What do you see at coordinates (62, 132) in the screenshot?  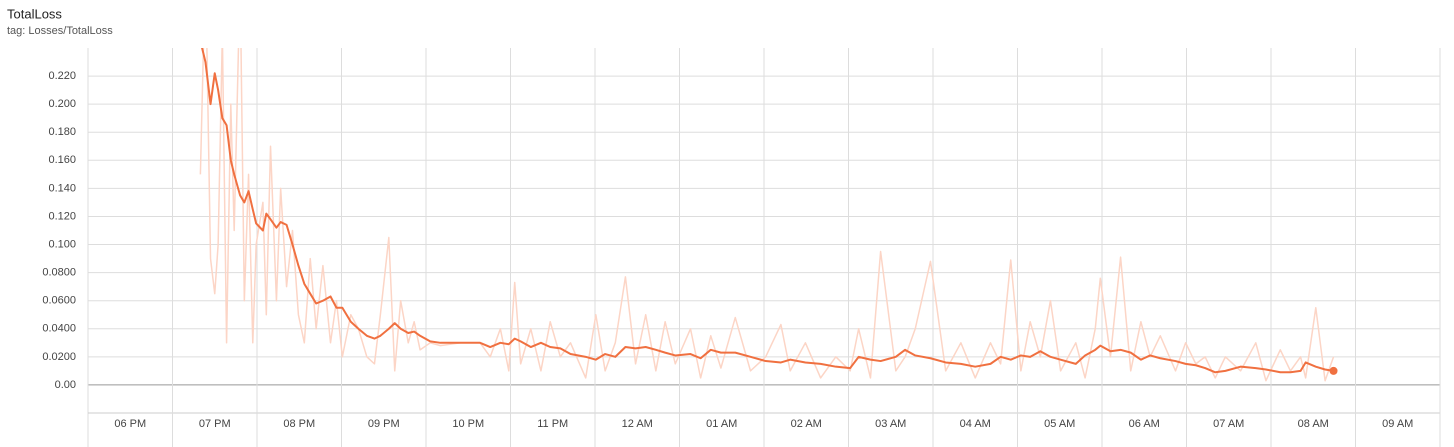 I see `y-tick-label: 0.180` at bounding box center [62, 132].